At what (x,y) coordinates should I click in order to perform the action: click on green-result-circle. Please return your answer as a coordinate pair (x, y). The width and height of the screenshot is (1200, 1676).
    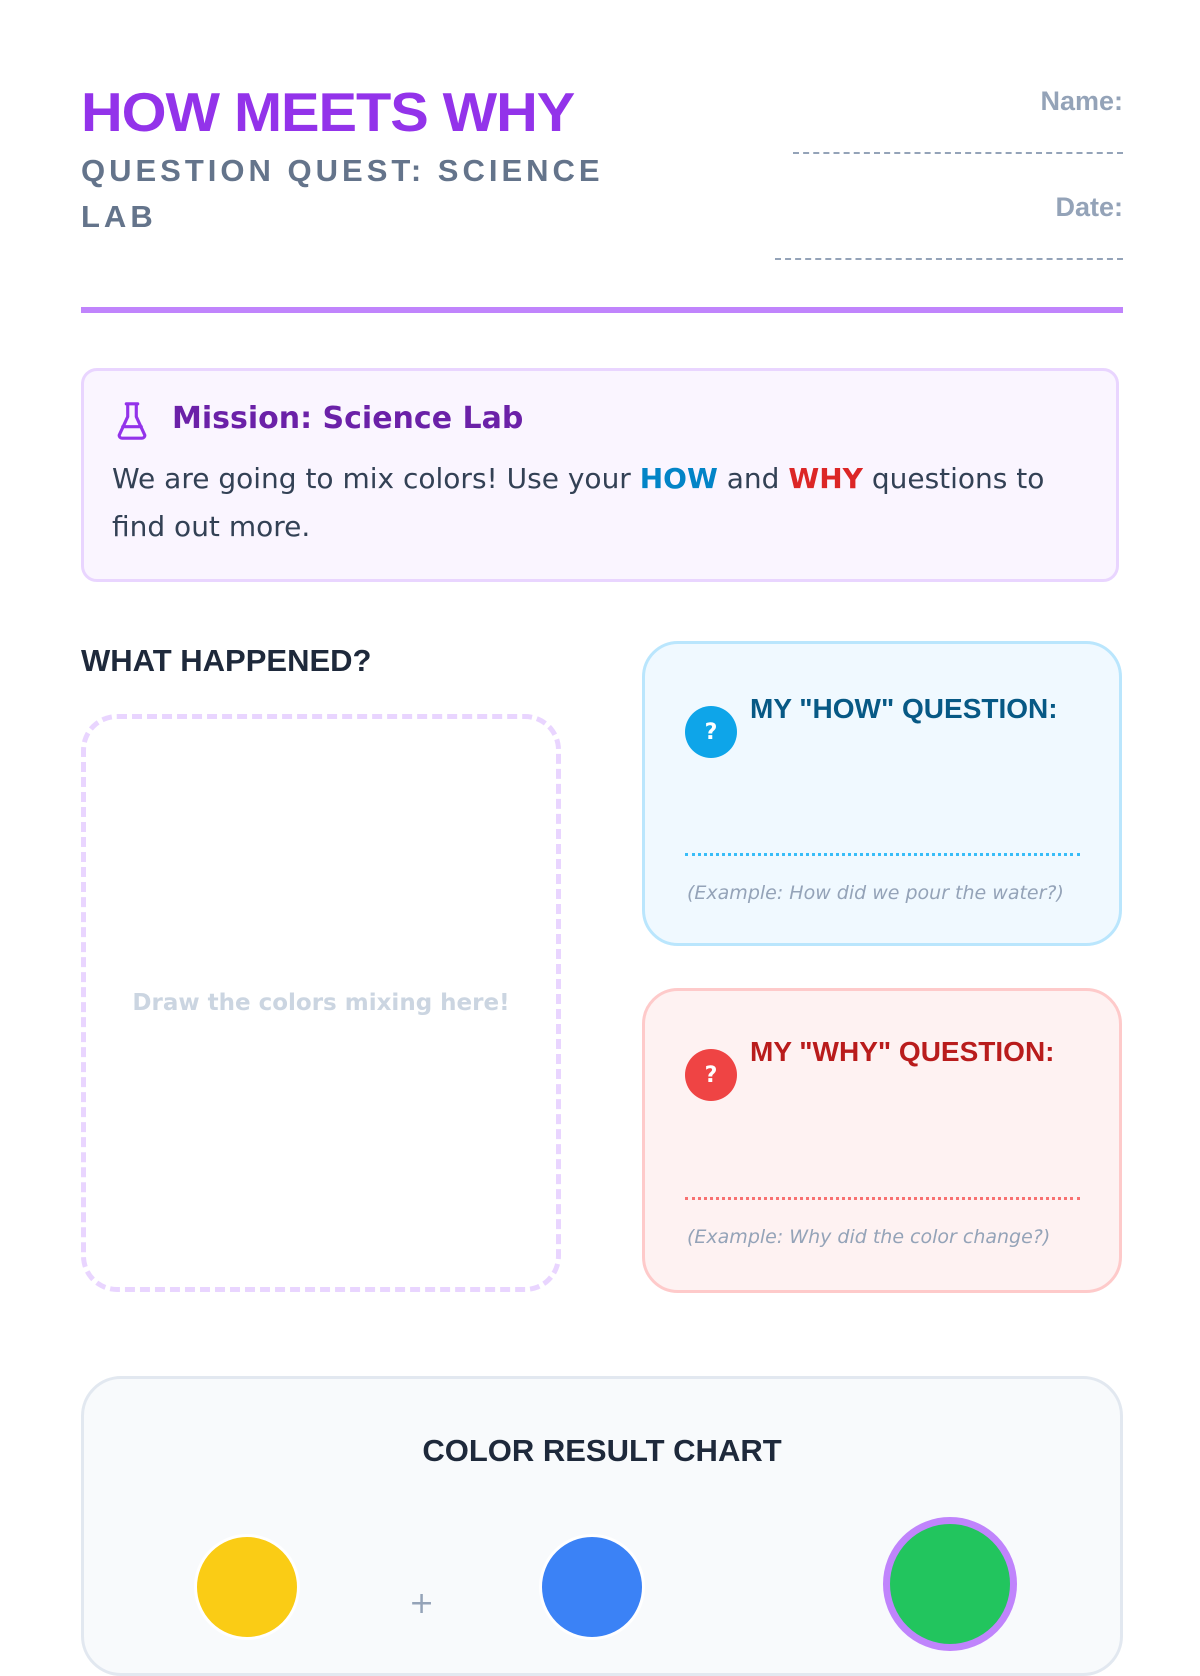
    Looking at the image, I should click on (950, 1584).